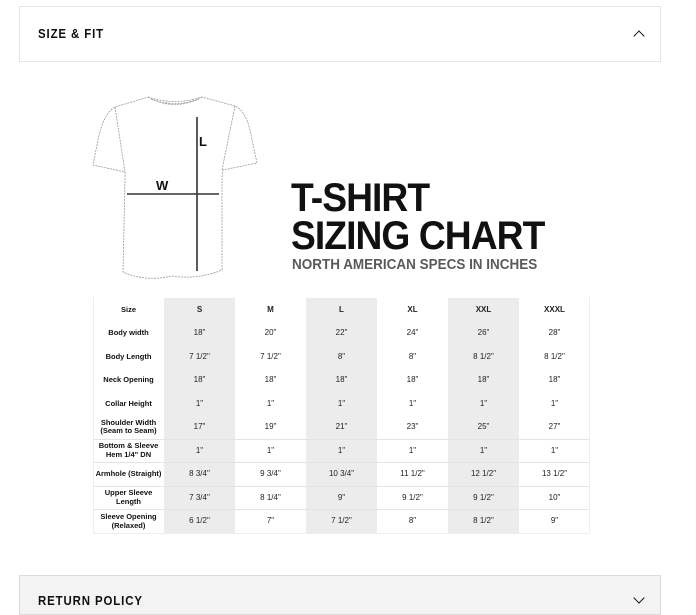  I want to click on chart-subtitle: NORTH AMERICAN SPECS IN INCHES, so click(415, 265).